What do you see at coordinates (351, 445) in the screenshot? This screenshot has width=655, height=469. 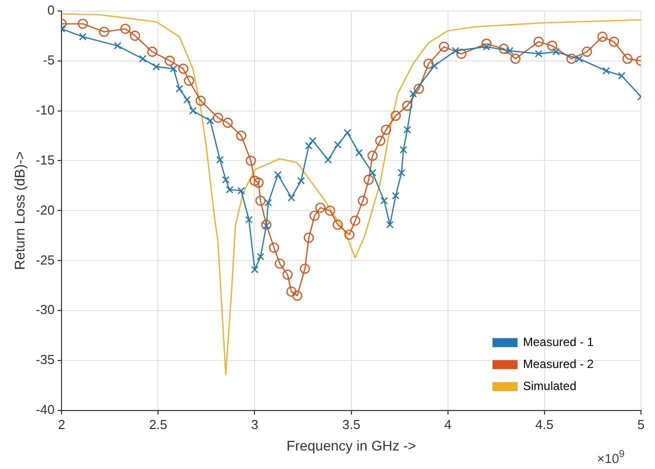 I see `x-axis-title: Frequency in GHz ->` at bounding box center [351, 445].